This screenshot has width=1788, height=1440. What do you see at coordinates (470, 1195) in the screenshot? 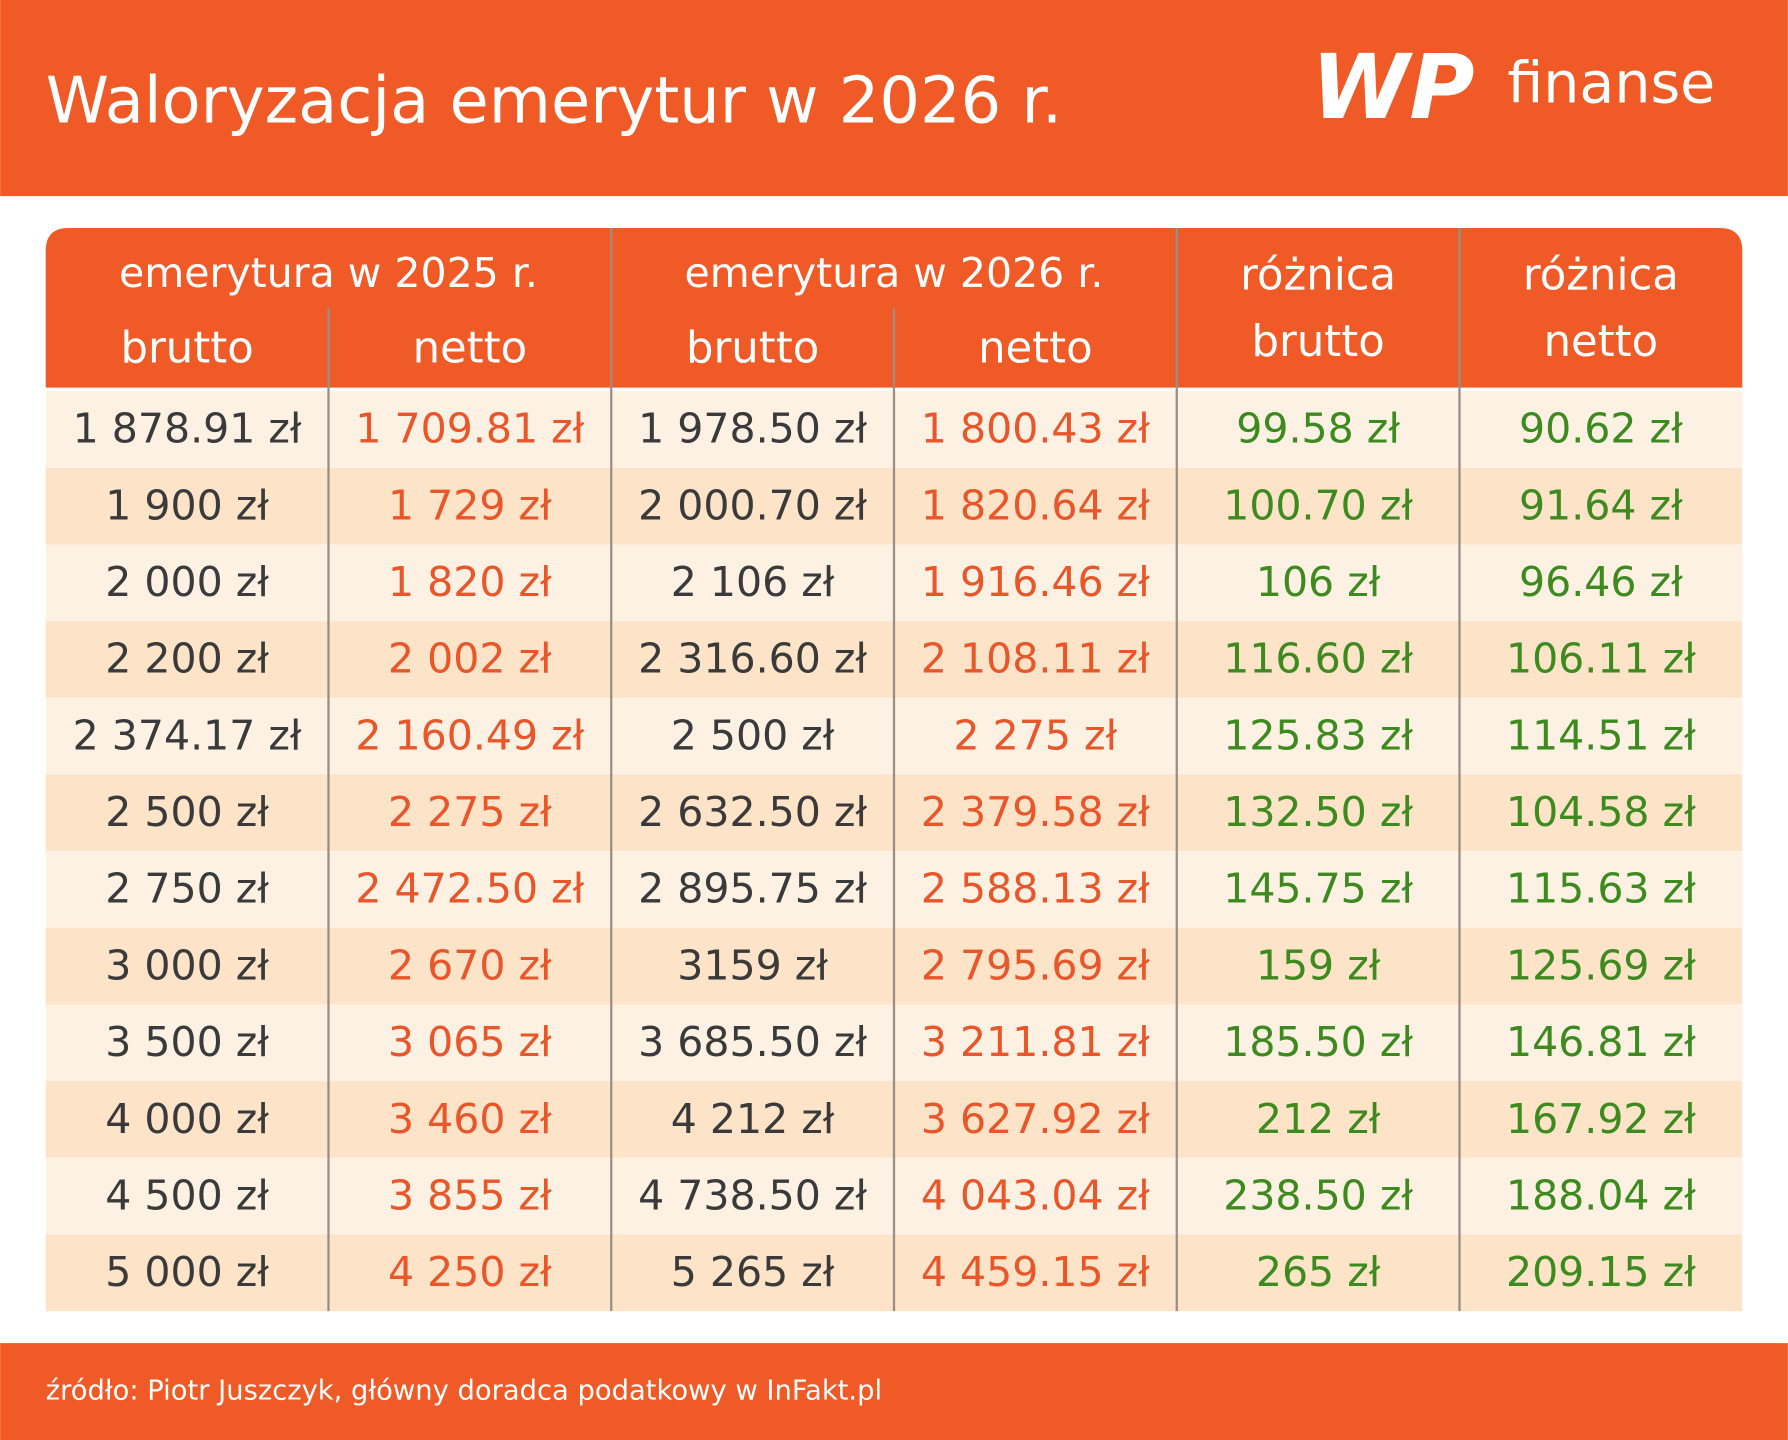
I see `cell: 3 855 zł` at bounding box center [470, 1195].